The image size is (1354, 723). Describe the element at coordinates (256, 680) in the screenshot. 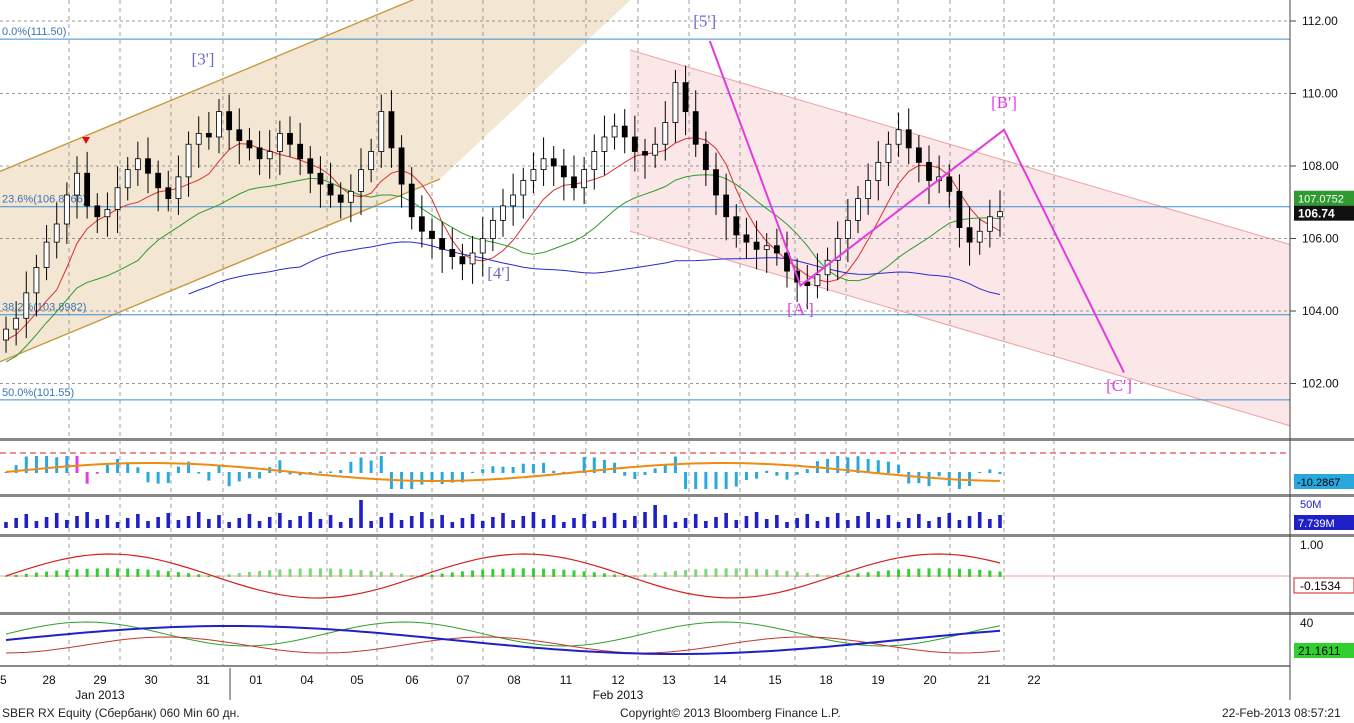

I see `x-tick-label: 01` at that location.